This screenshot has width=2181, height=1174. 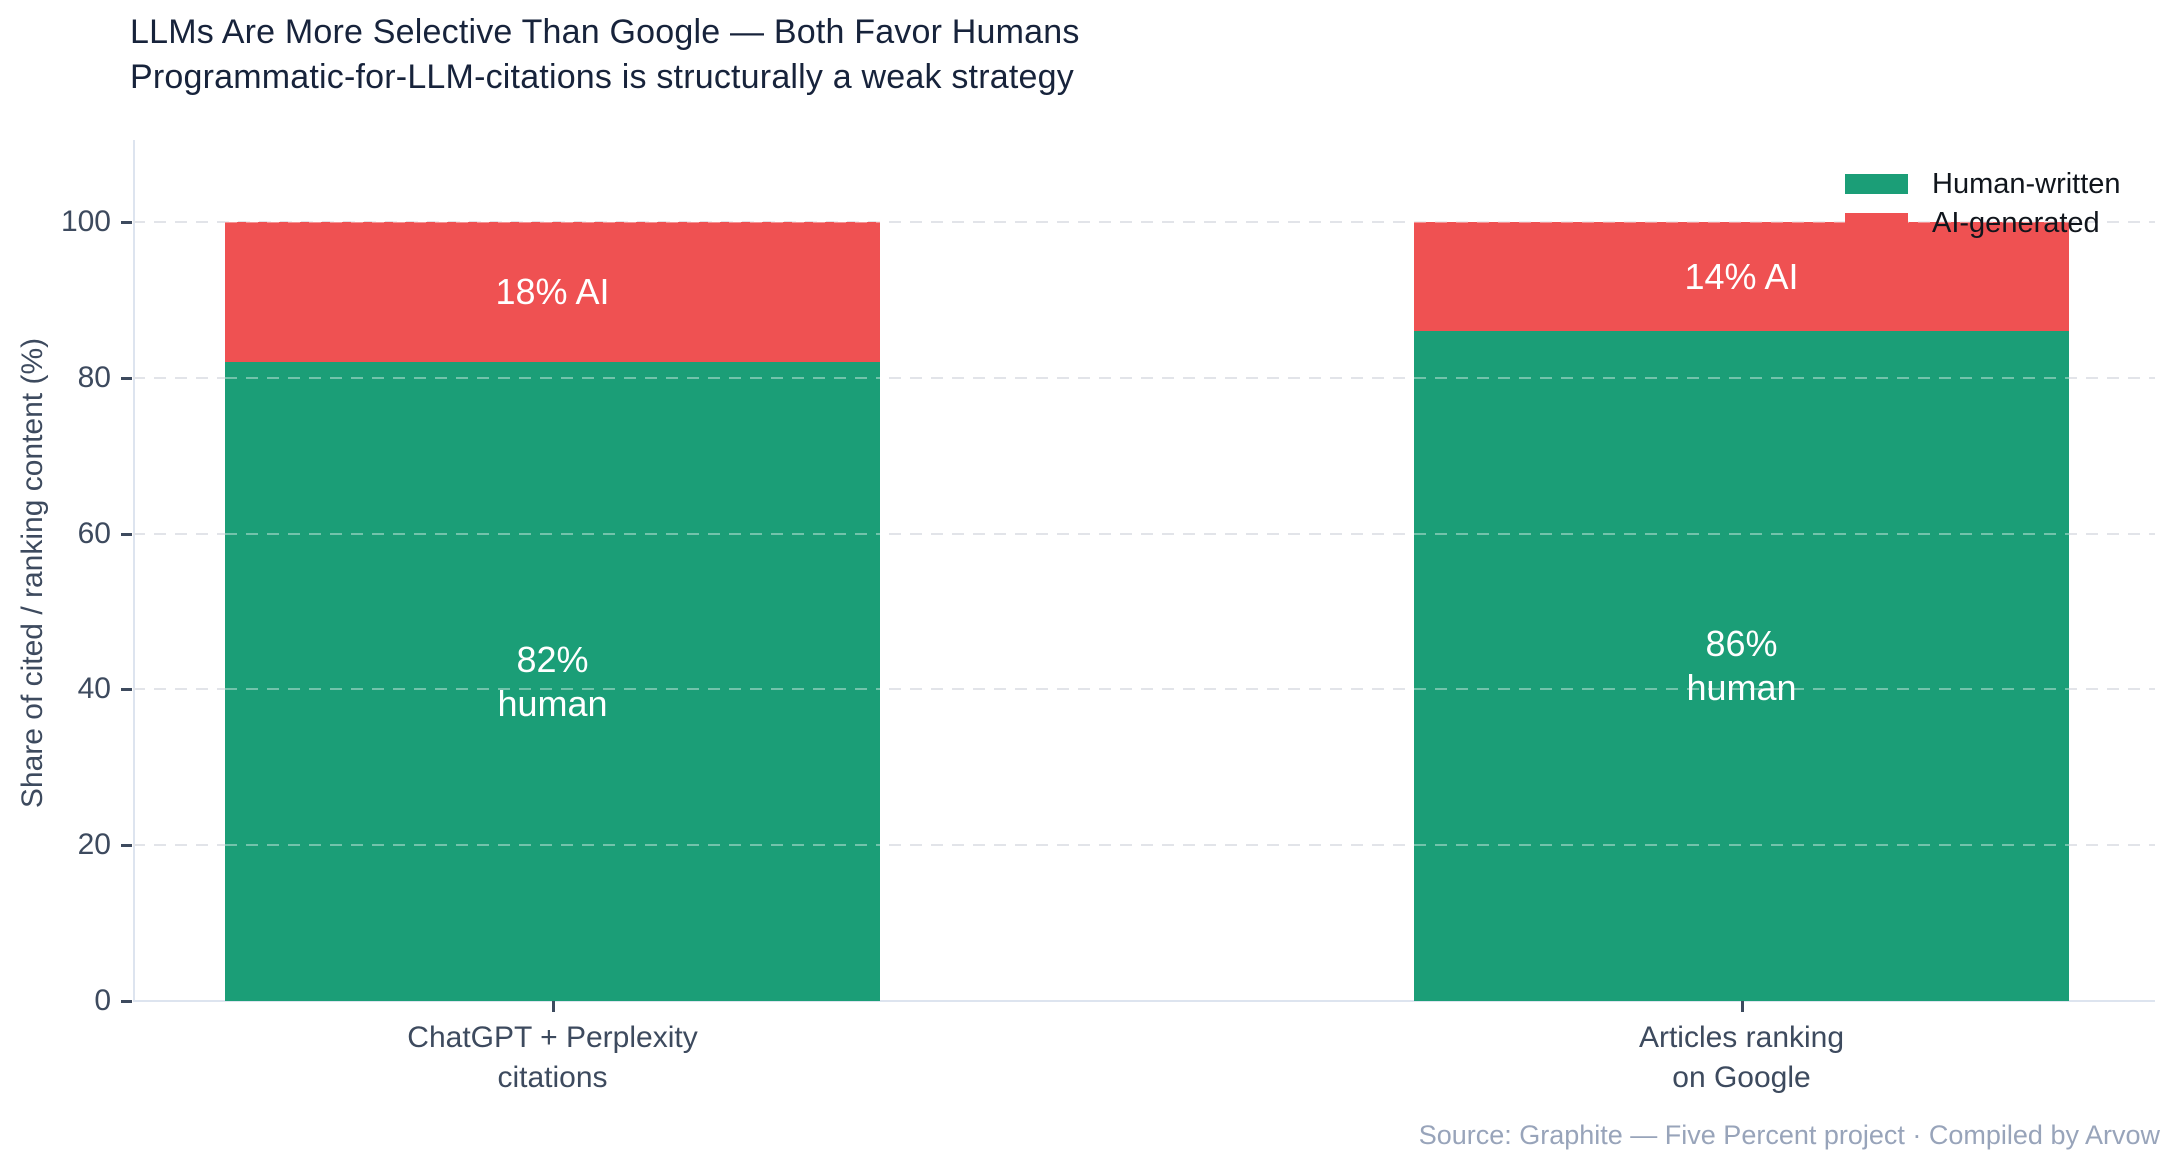 I want to click on y-tick-label-80: 80, so click(x=94, y=377).